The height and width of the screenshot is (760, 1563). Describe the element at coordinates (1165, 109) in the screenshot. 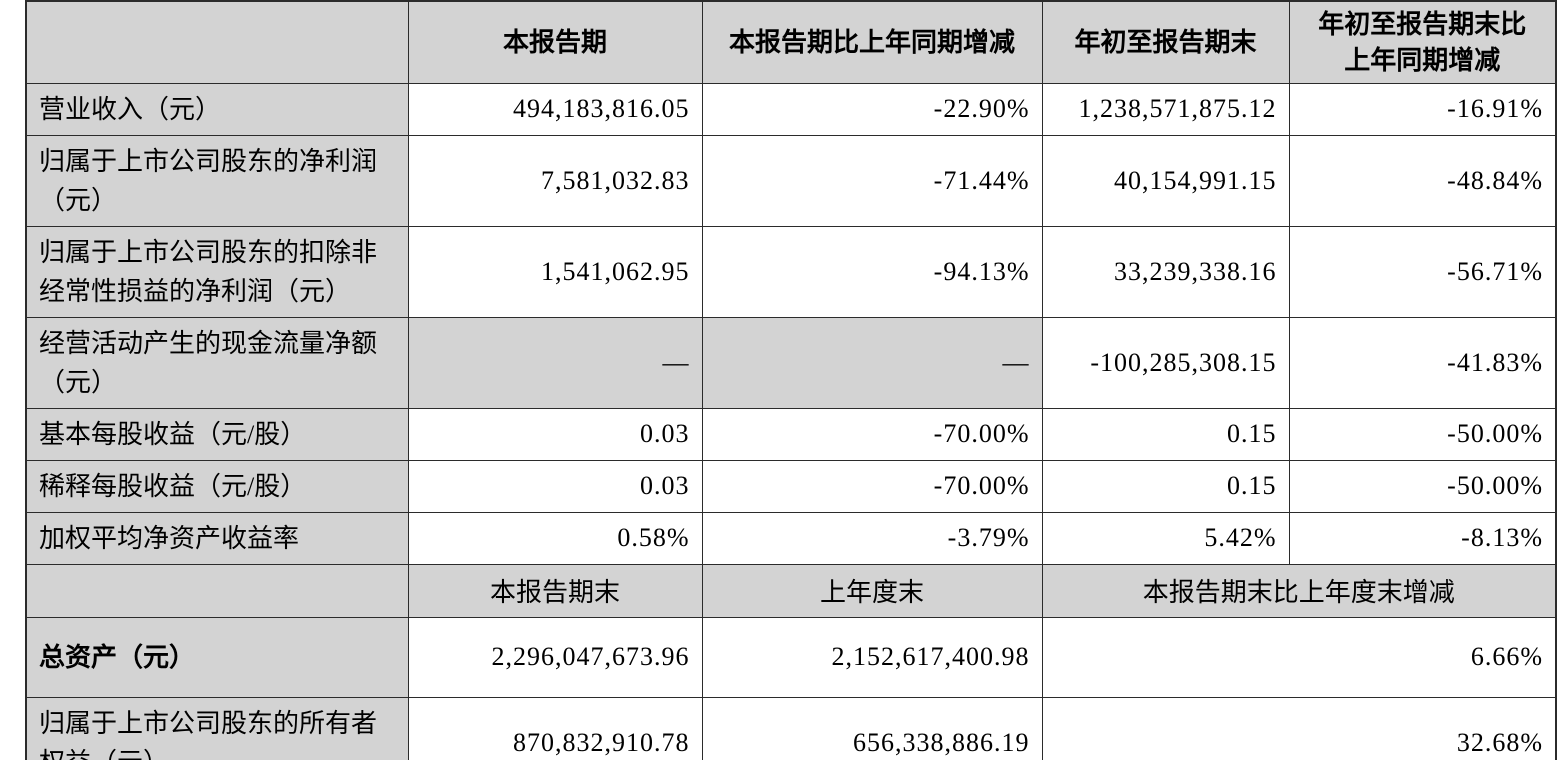

I see `cell-ytd: 1,238,571,875.12` at that location.